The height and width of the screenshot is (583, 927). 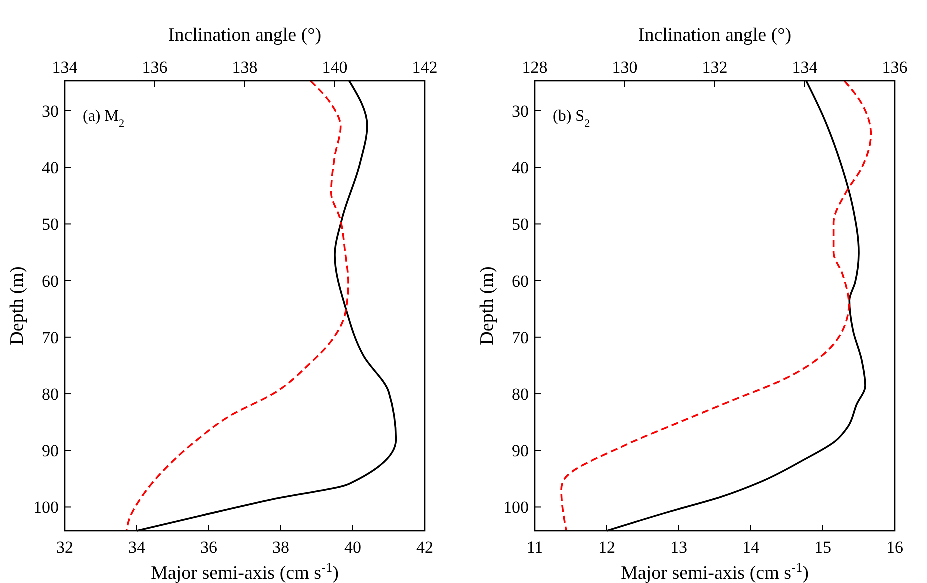 What do you see at coordinates (715, 67) in the screenshot?
I see `x2-tick-label: 132` at bounding box center [715, 67].